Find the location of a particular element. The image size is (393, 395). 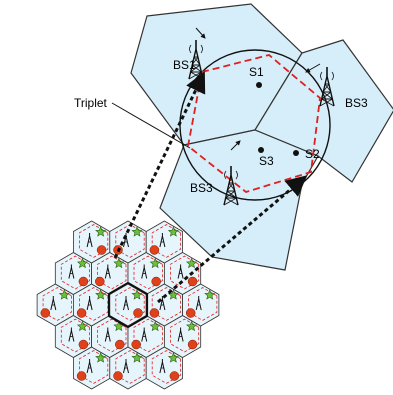

label-s3: S3 is located at coordinates (266, 161).